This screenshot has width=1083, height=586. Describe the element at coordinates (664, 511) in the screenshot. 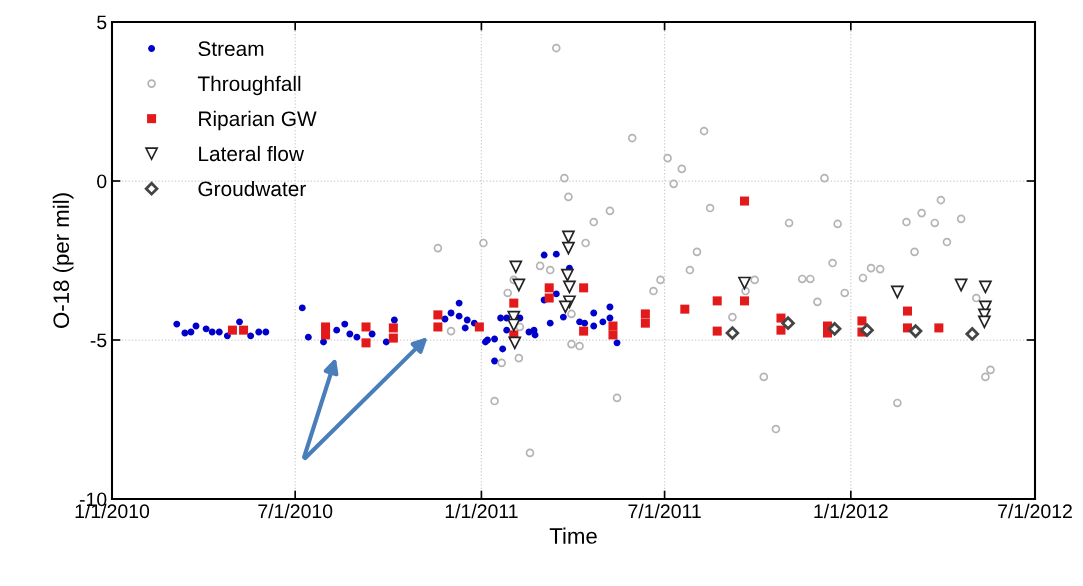

I see `x-tick-label: 7/1/2011` at that location.